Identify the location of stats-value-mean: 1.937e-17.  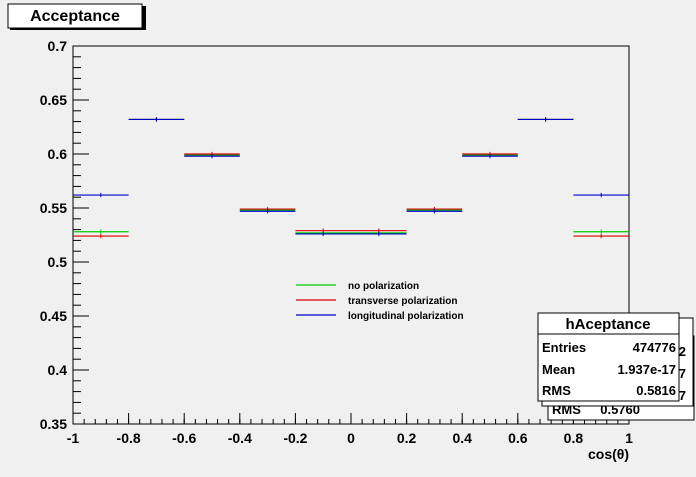
(646, 369).